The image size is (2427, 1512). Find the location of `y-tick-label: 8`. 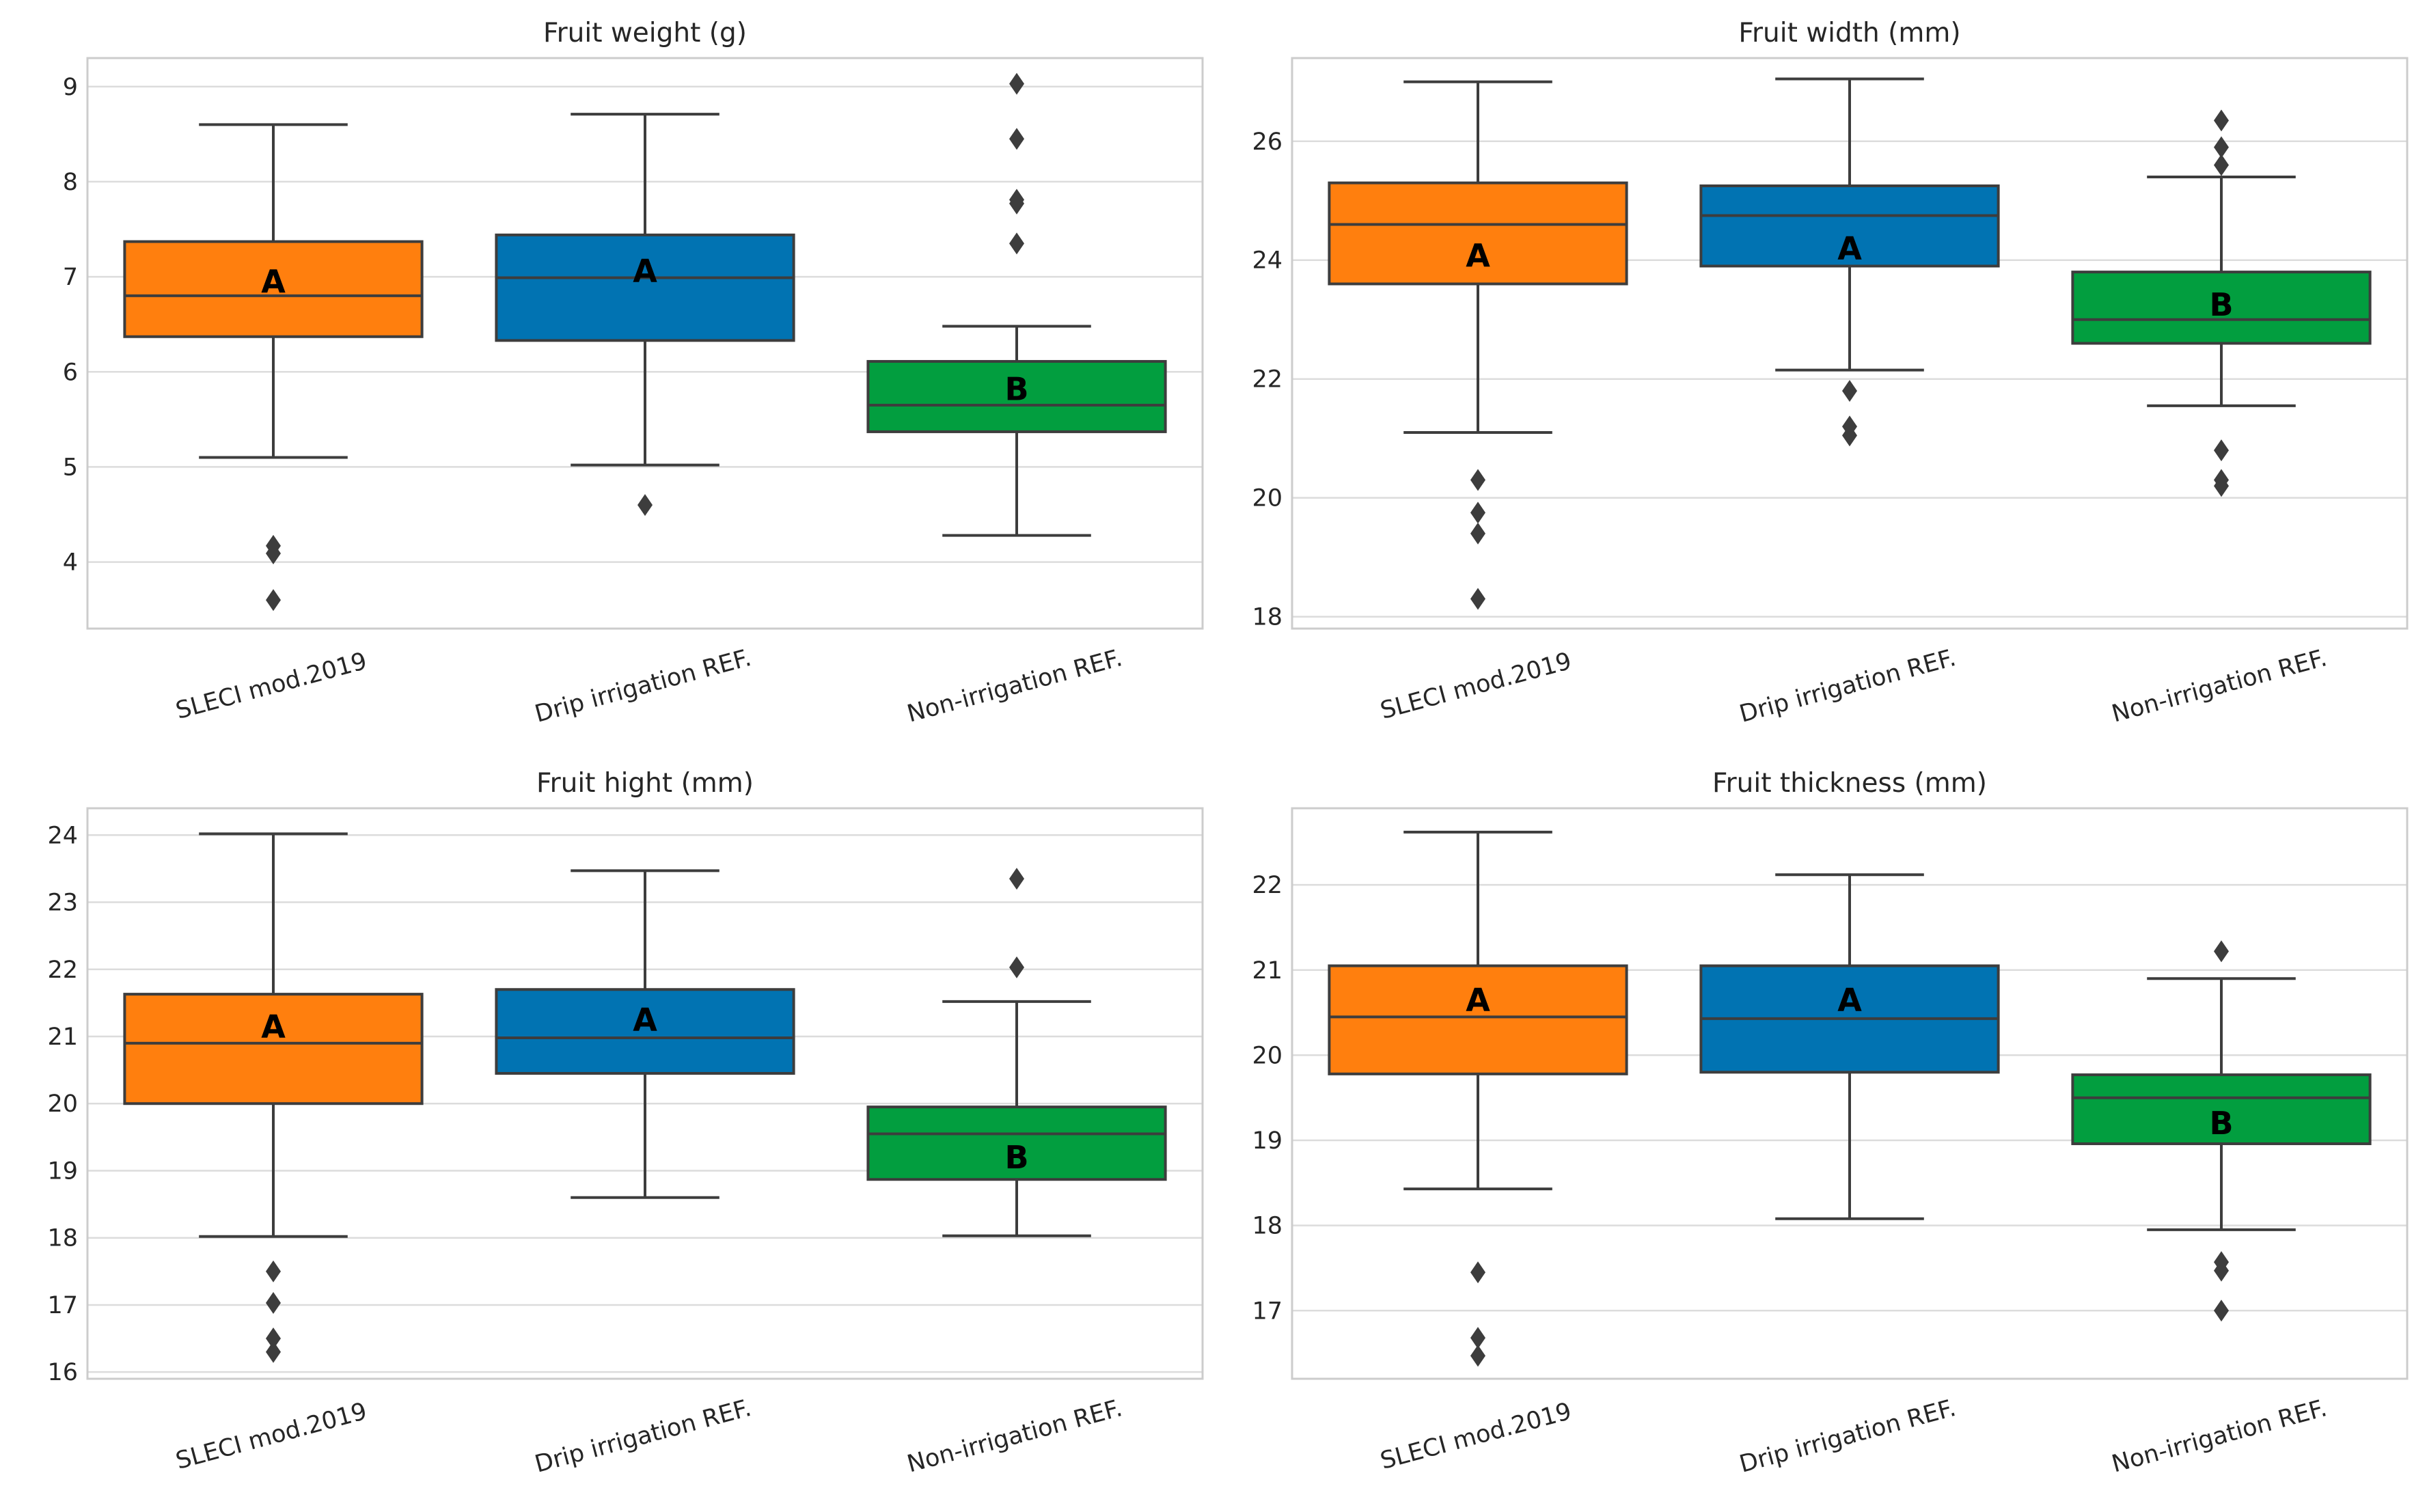

y-tick-label: 8 is located at coordinates (70, 182).